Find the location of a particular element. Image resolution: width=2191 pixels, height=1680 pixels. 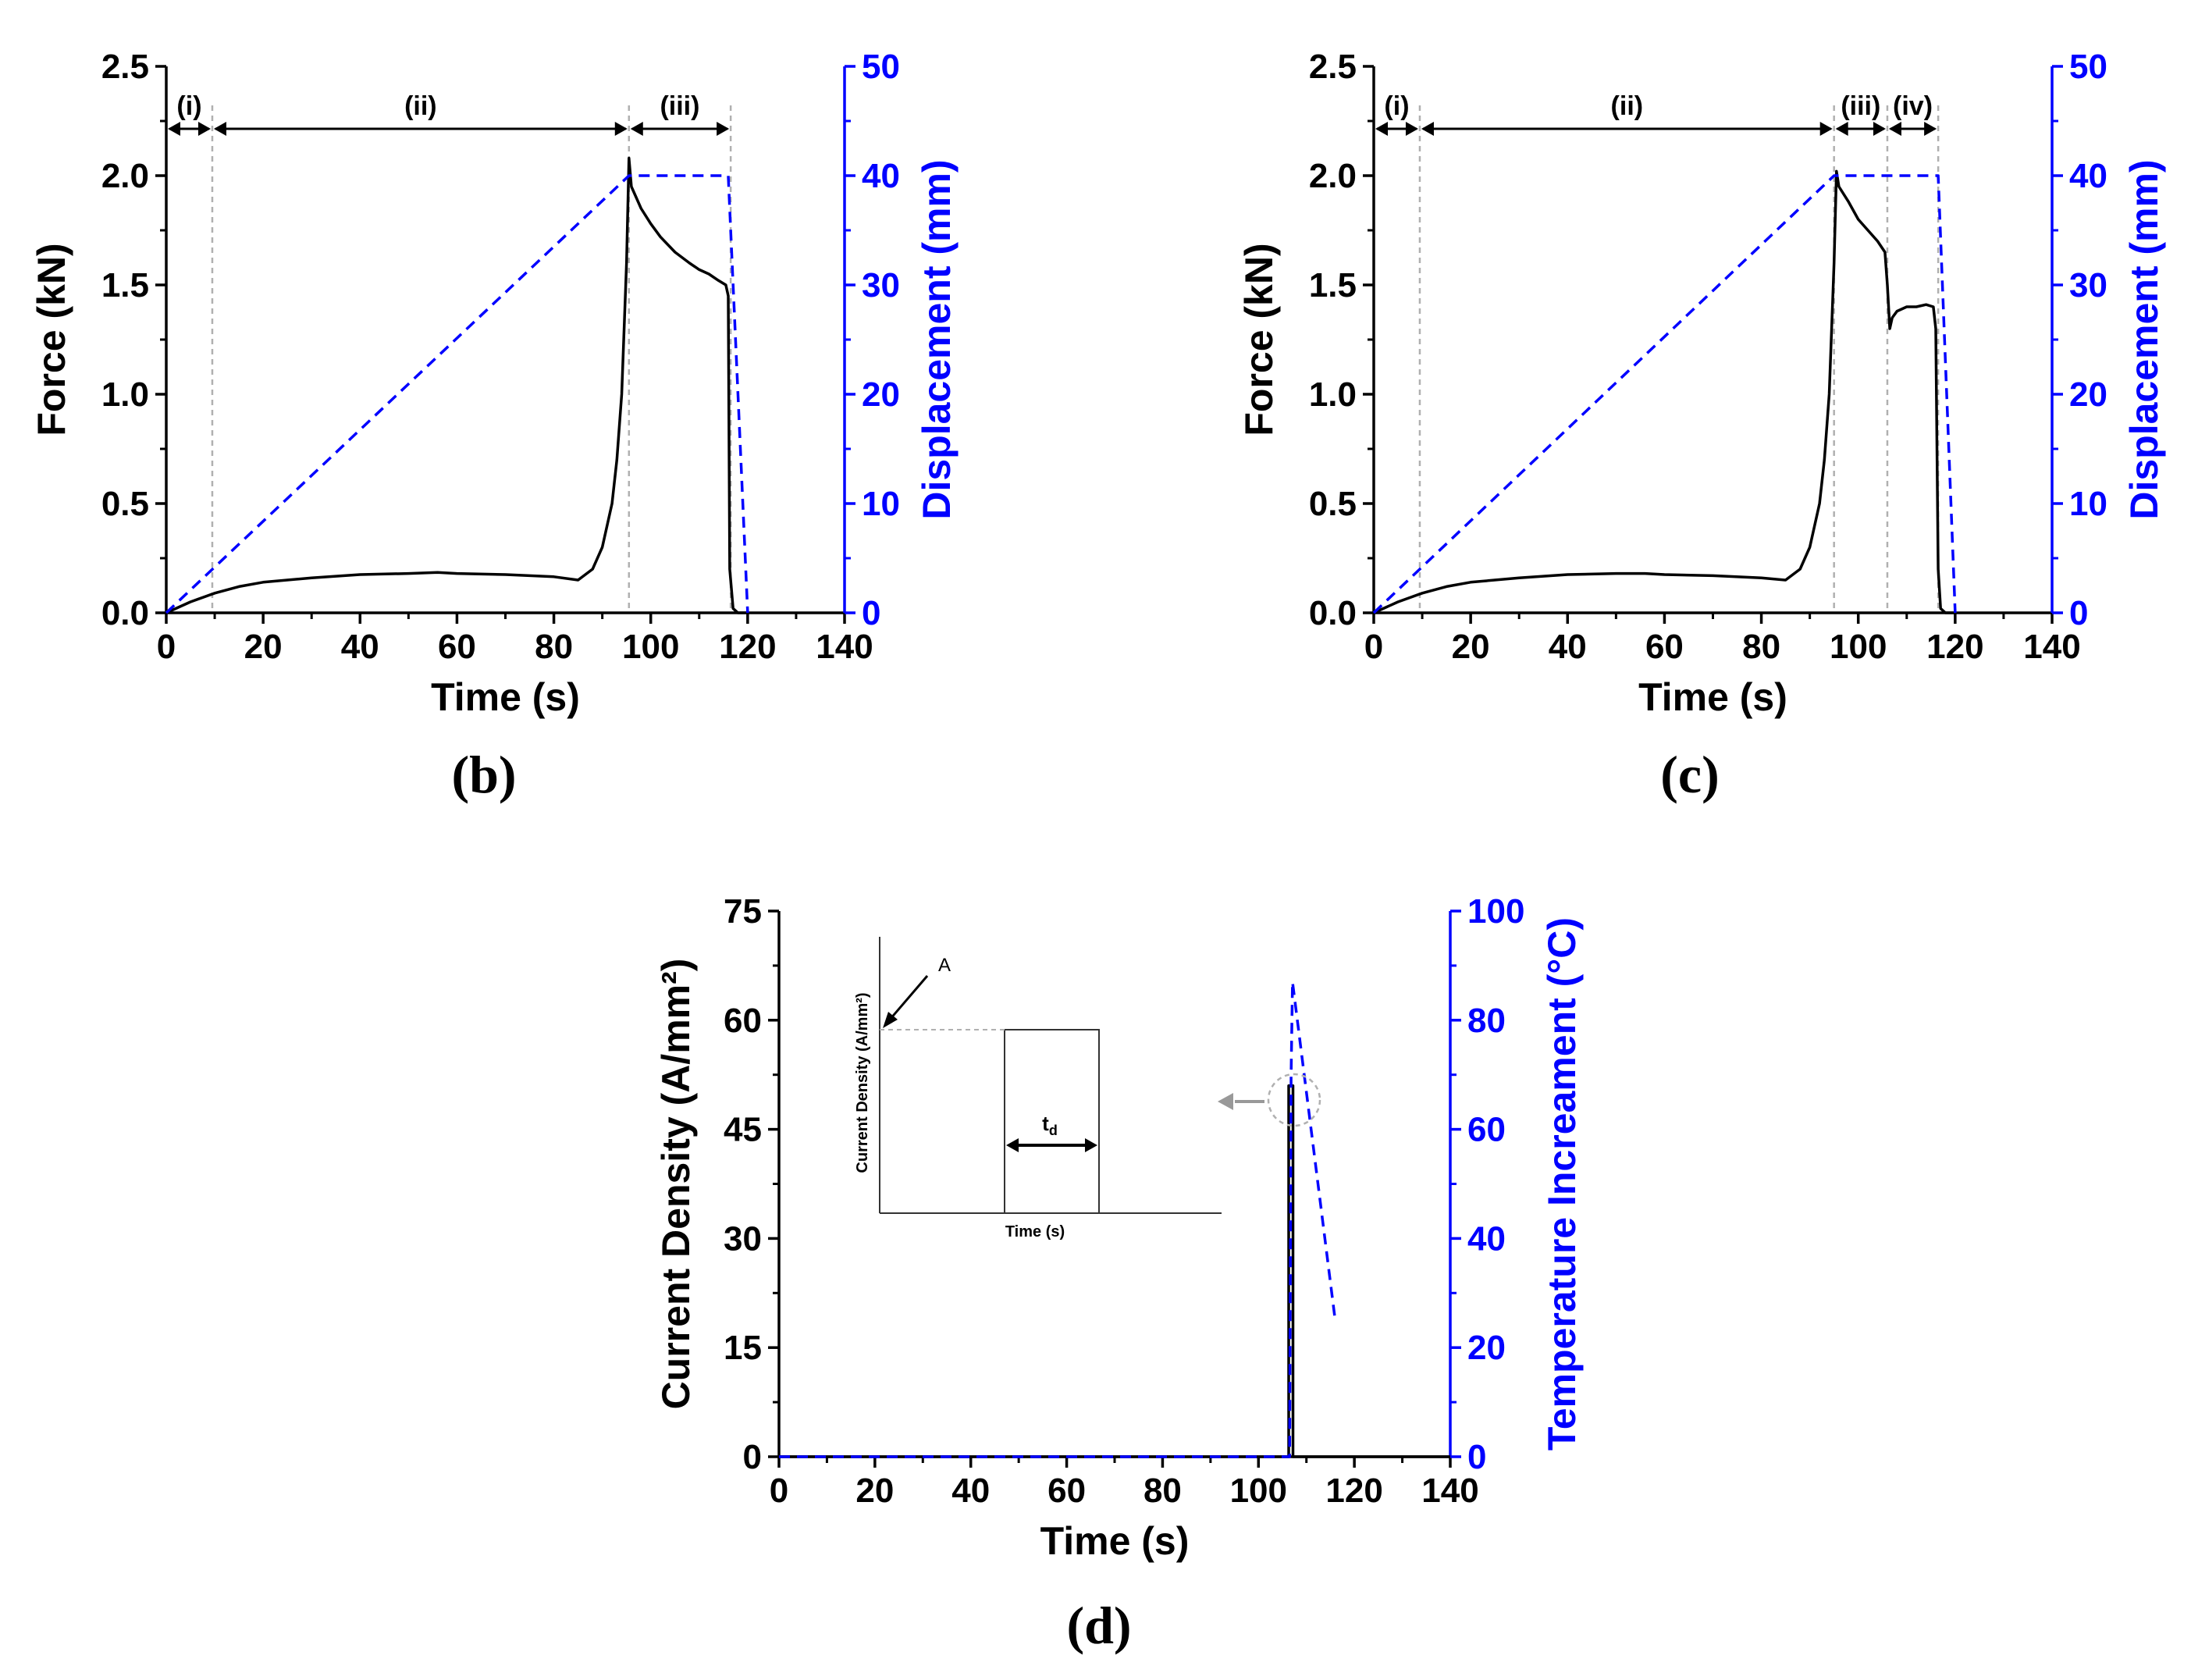

inset-amplitude-arrow-head is located at coordinates (890, 1020).